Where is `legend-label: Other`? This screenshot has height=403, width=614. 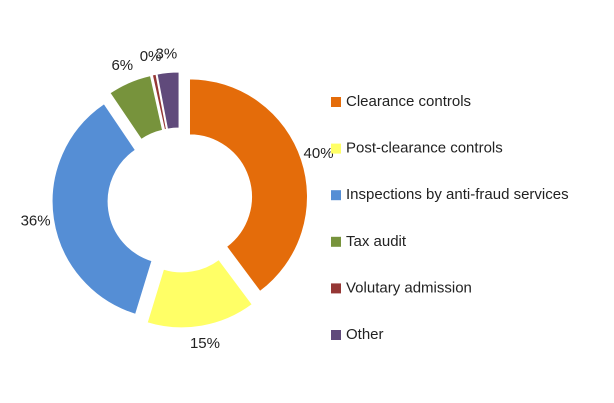 legend-label: Other is located at coordinates (365, 334).